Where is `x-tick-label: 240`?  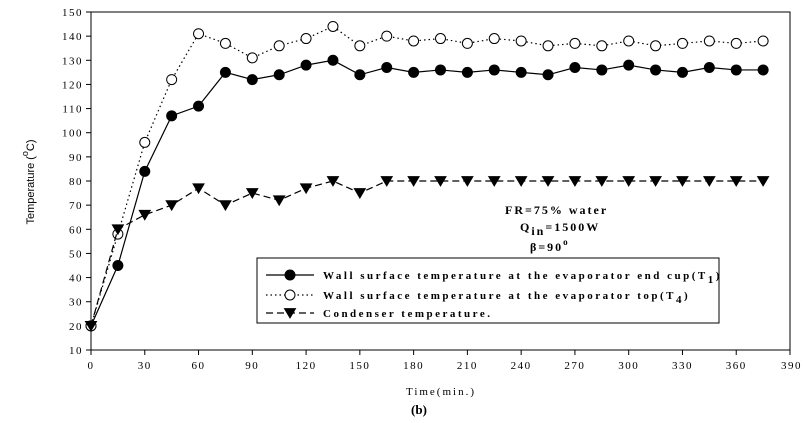 x-tick-label: 240 is located at coordinates (521, 366).